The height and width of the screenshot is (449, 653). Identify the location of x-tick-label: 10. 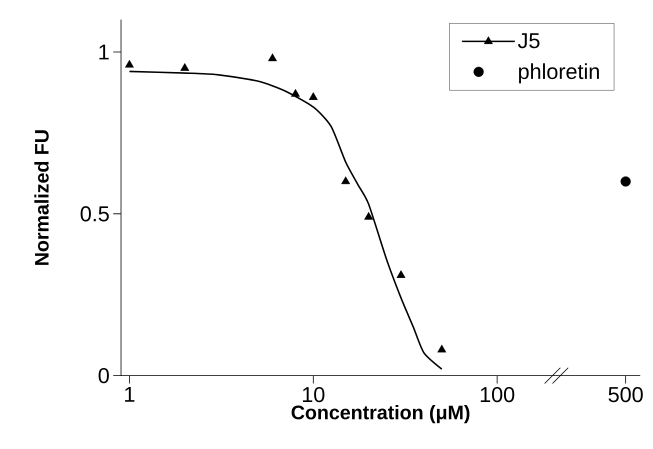
(313, 394).